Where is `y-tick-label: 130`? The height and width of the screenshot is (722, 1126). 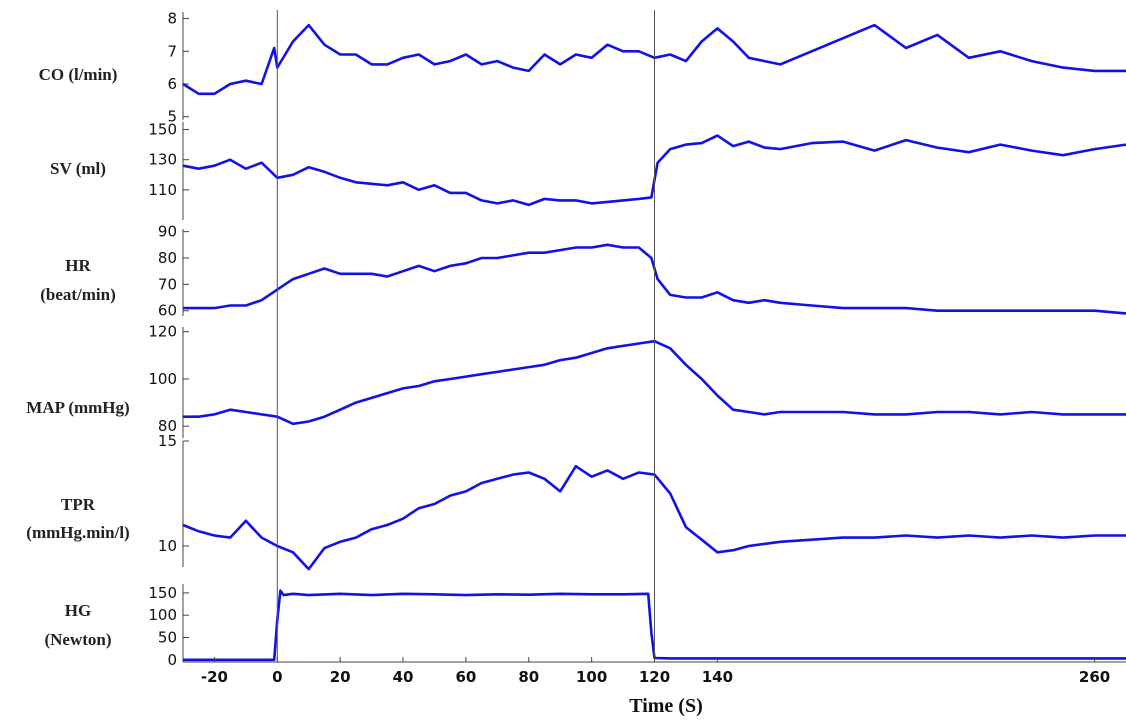
y-tick-label: 130 is located at coordinates (162, 160).